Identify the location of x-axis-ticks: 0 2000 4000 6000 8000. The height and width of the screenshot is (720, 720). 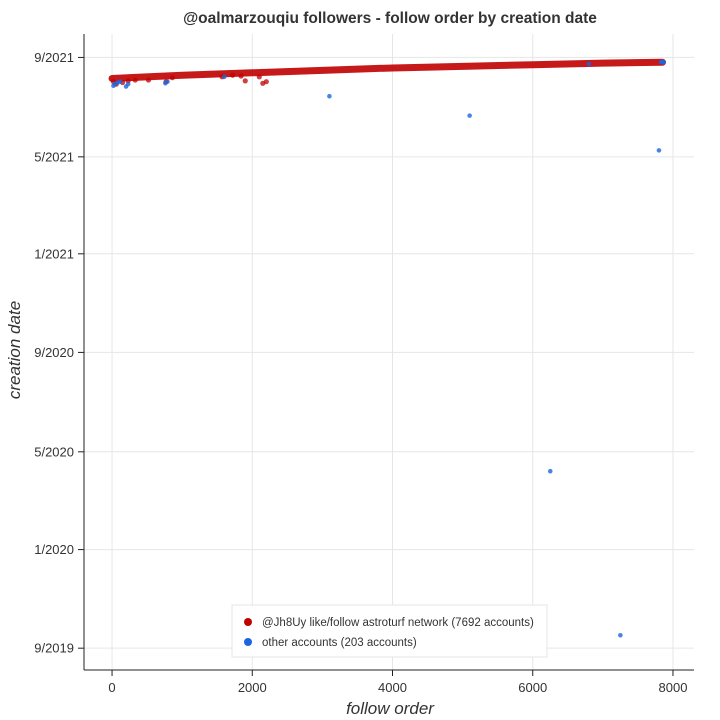
(397, 682).